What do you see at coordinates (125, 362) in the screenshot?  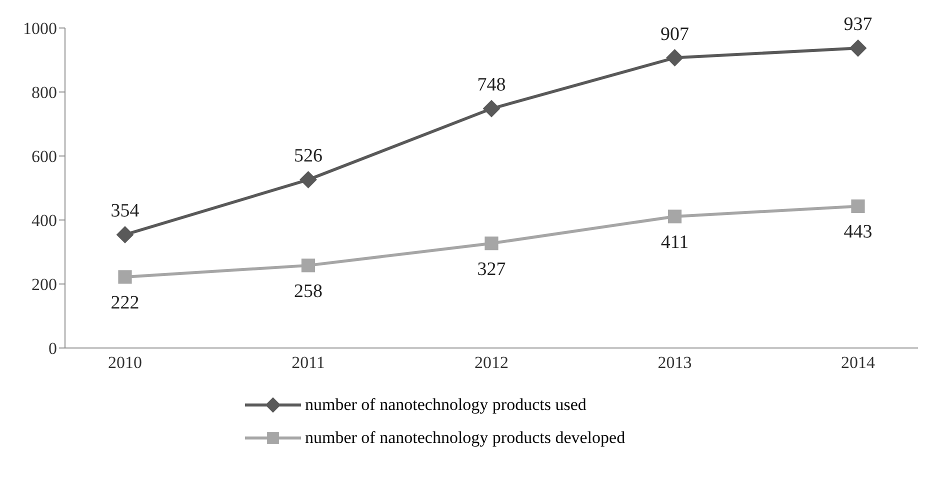 I see `x-tick-label: 2010` at bounding box center [125, 362].